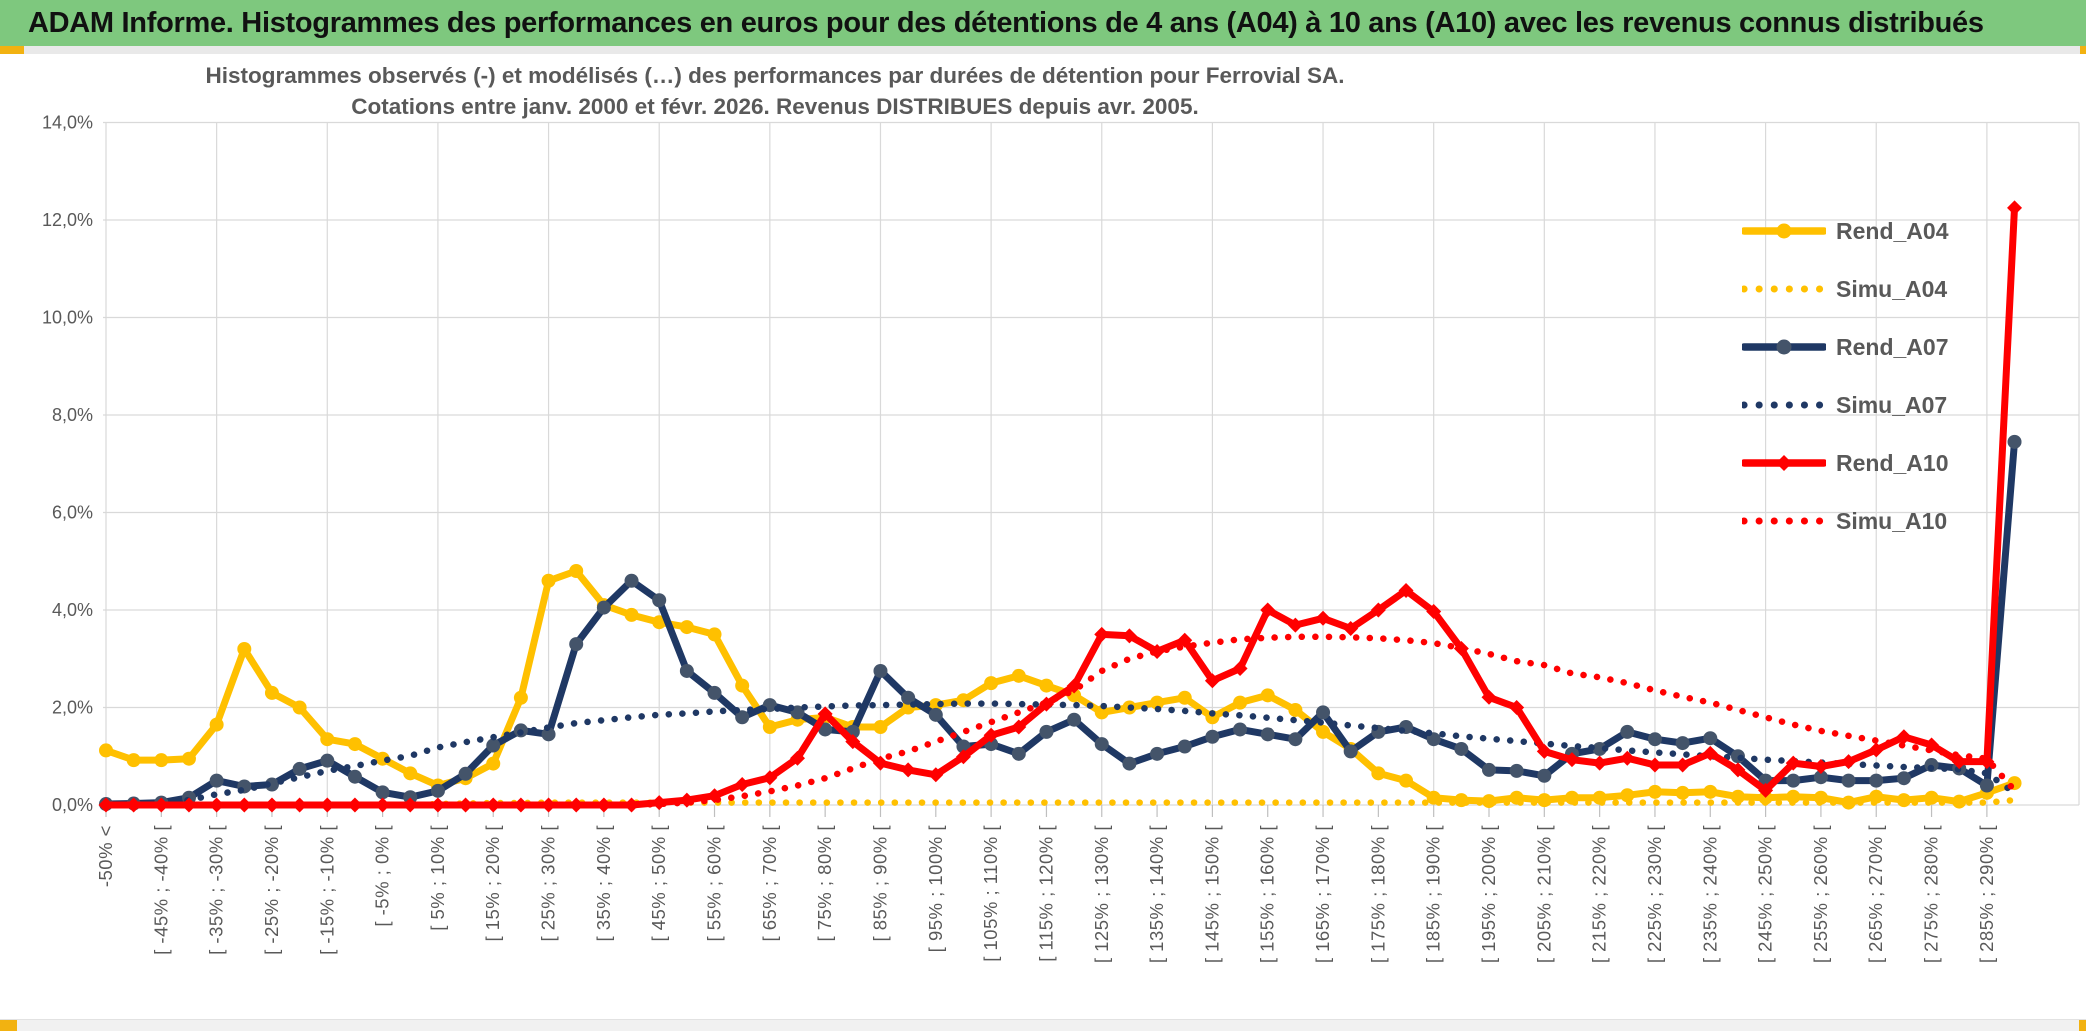  What do you see at coordinates (824, 883) in the screenshot?
I see `x-axis-label: [ 75% ; 80% [` at bounding box center [824, 883].